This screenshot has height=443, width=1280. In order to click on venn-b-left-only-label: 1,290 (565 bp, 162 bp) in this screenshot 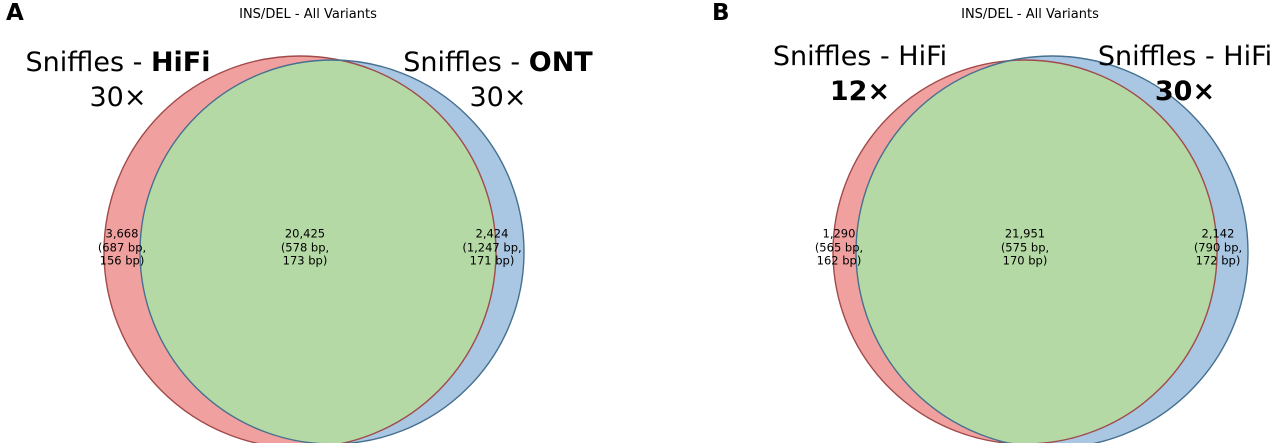, I will do `click(839, 247)`.